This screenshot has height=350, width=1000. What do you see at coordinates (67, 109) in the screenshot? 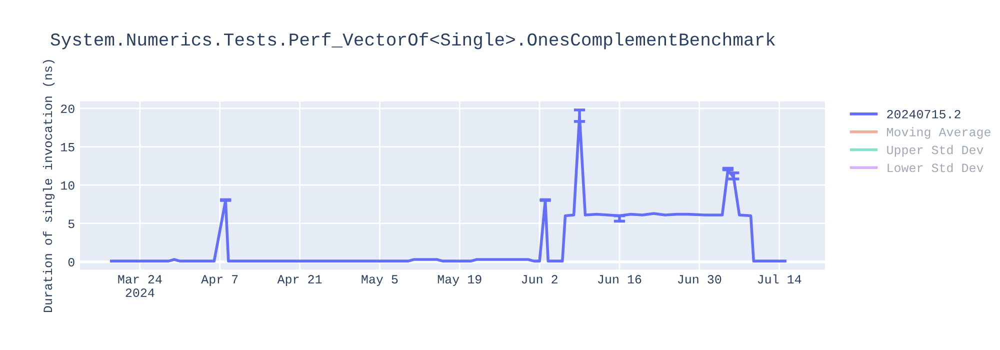
I see `y-tick-label: 20` at bounding box center [67, 109].